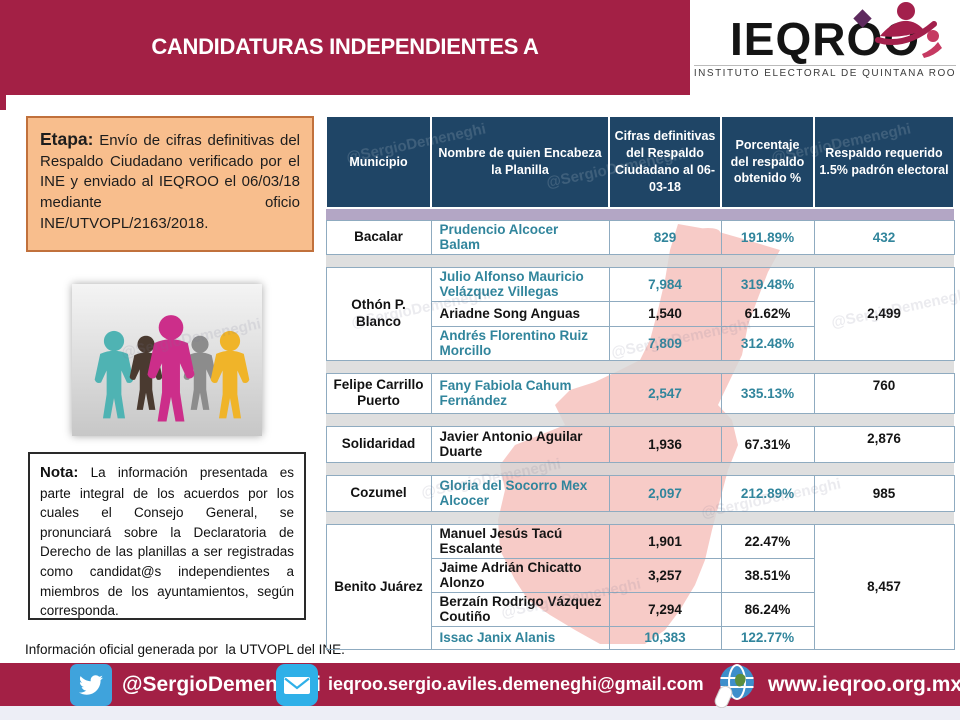  I want to click on requerido-cell: 985, so click(884, 493).